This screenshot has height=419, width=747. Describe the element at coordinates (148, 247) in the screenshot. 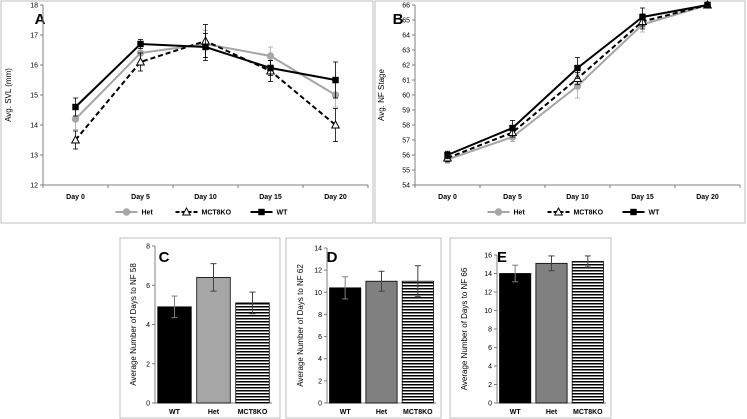

I see `panel-c-ytick-label: 8` at that location.